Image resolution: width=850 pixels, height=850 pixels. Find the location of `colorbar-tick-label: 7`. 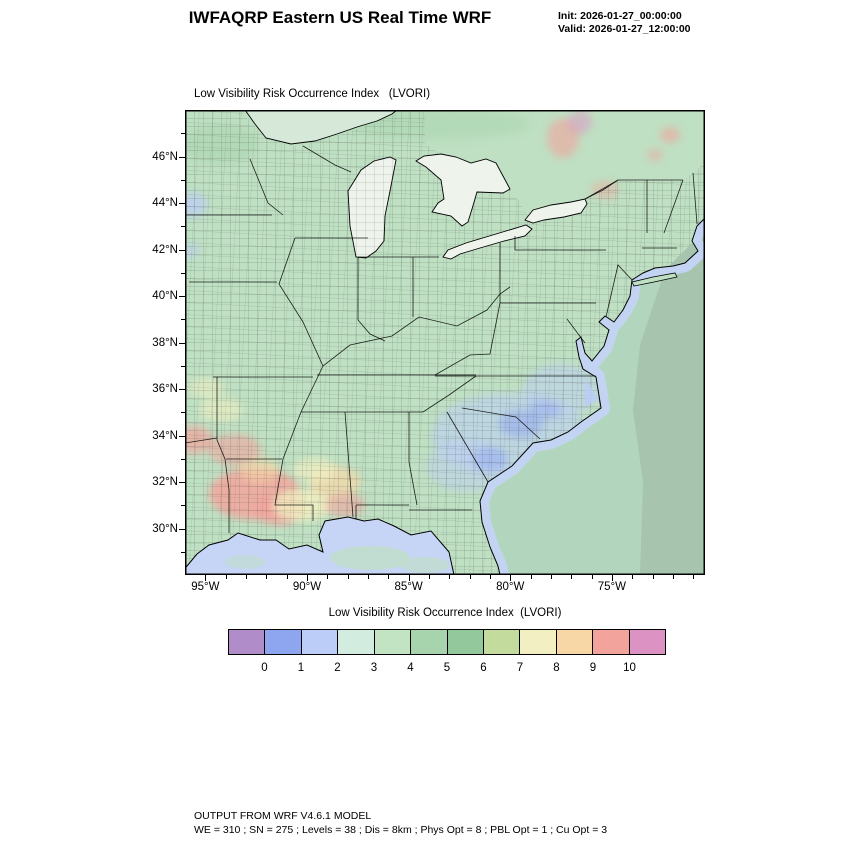

colorbar-tick-label: 7 is located at coordinates (520, 668).